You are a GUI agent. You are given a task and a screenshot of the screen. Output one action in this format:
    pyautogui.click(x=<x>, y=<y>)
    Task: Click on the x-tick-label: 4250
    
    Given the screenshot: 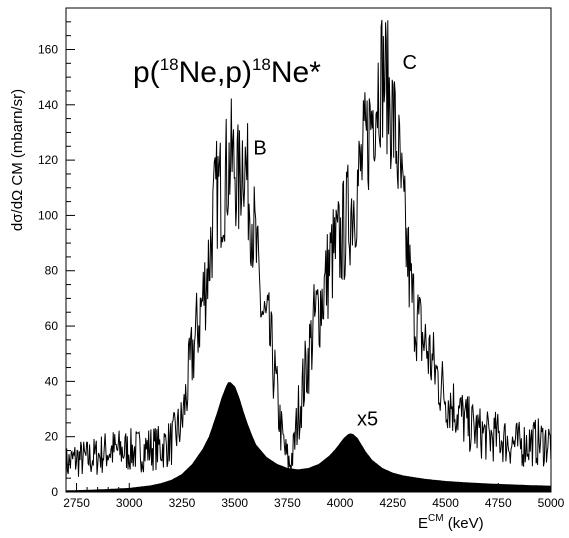 What is the action you would take?
    pyautogui.click(x=392, y=503)
    